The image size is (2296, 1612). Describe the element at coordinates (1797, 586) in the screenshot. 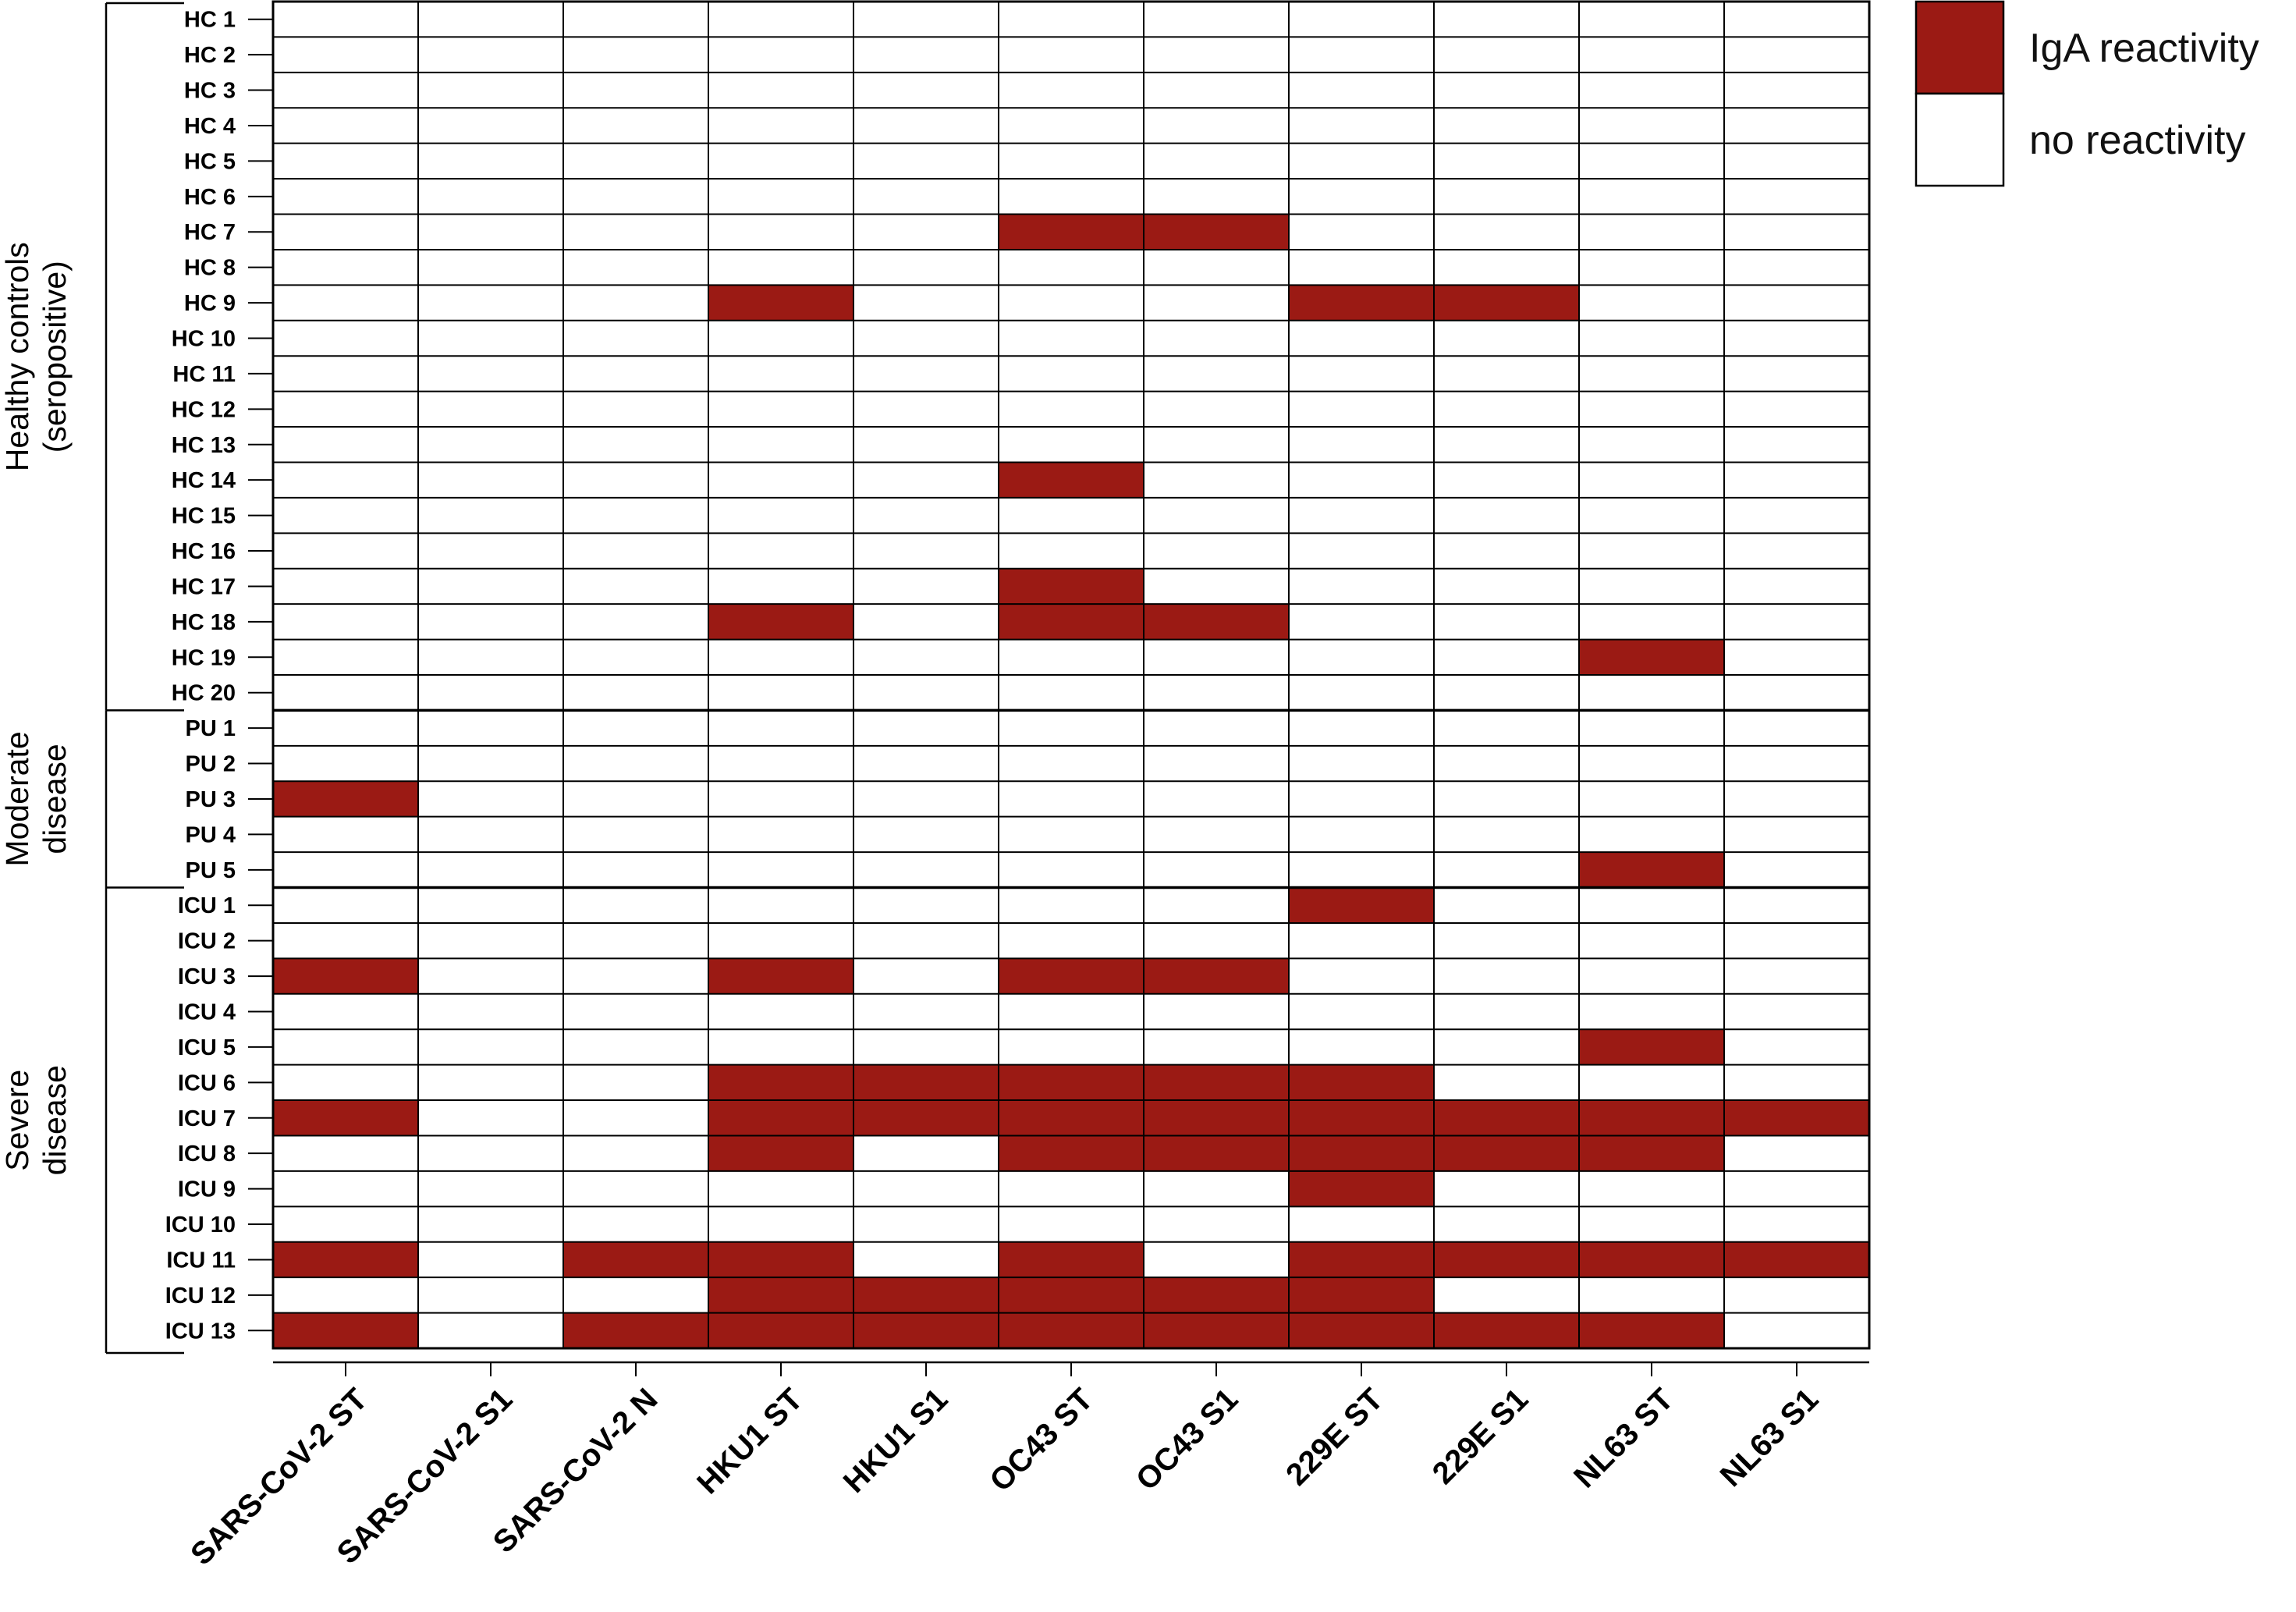

I see `cell-hc-17-nl63-s1` at that location.